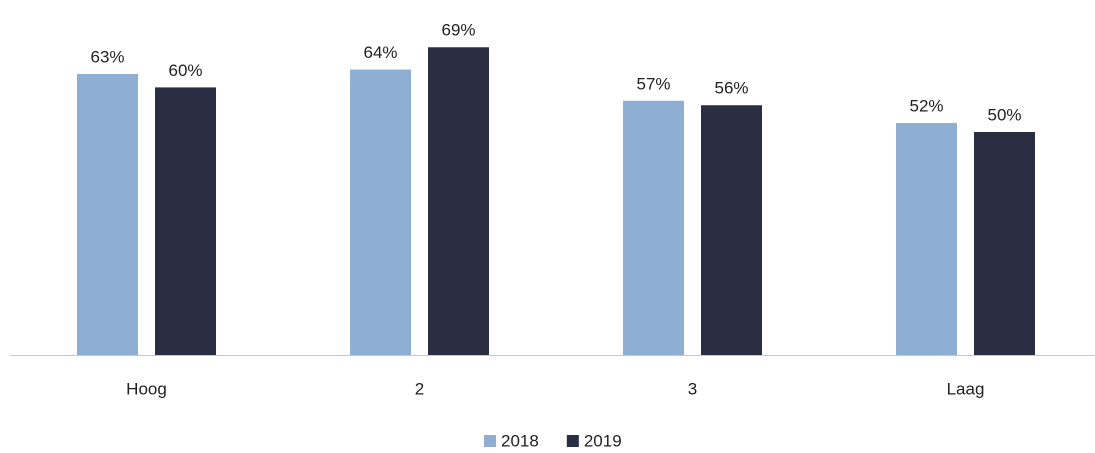 The width and height of the screenshot is (1095, 453). What do you see at coordinates (185, 70) in the screenshot?
I see `value-label: 60%` at bounding box center [185, 70].